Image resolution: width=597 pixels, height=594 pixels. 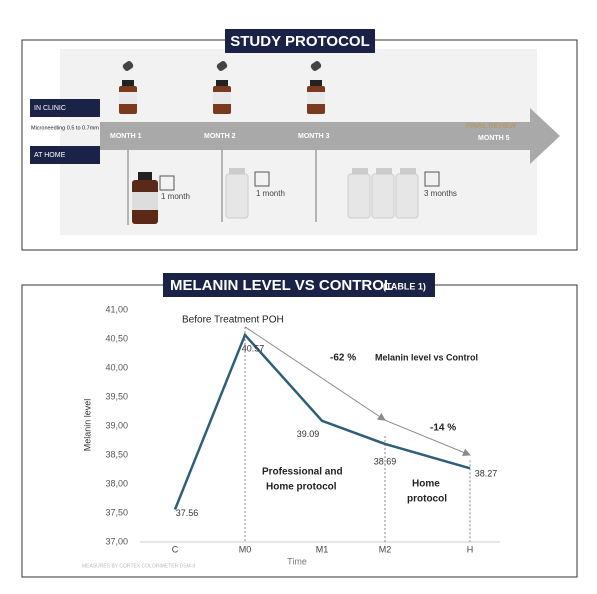 What do you see at coordinates (297, 561) in the screenshot?
I see `x-axis-label: Time` at bounding box center [297, 561].